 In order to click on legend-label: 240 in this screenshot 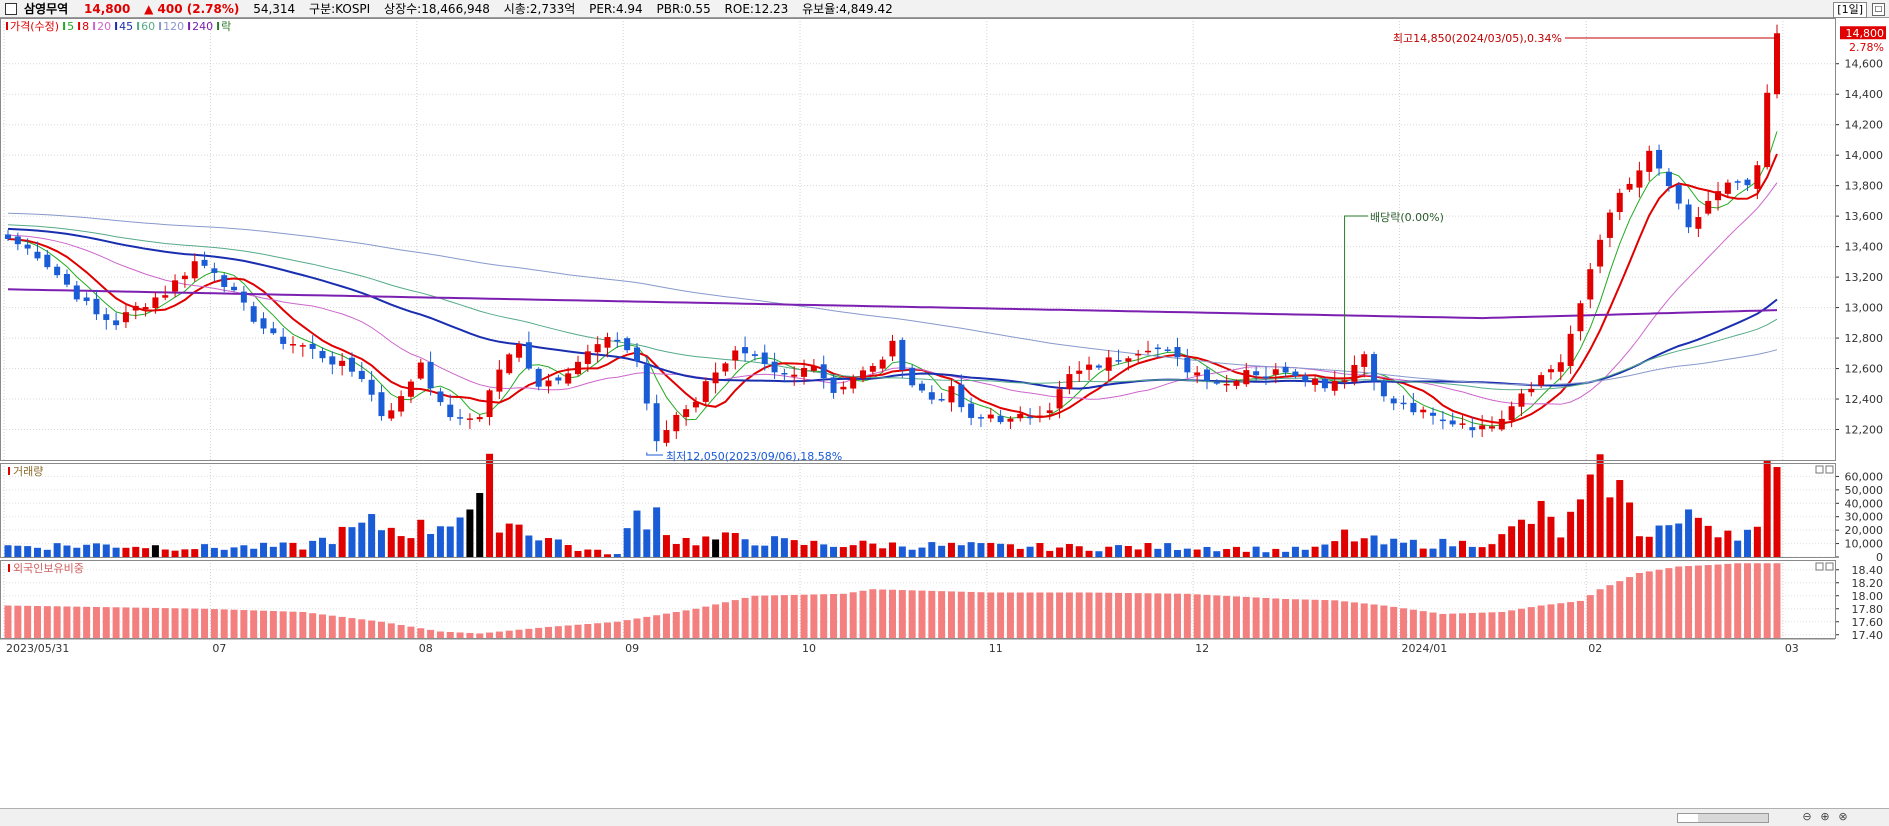, I will do `click(202, 26)`.